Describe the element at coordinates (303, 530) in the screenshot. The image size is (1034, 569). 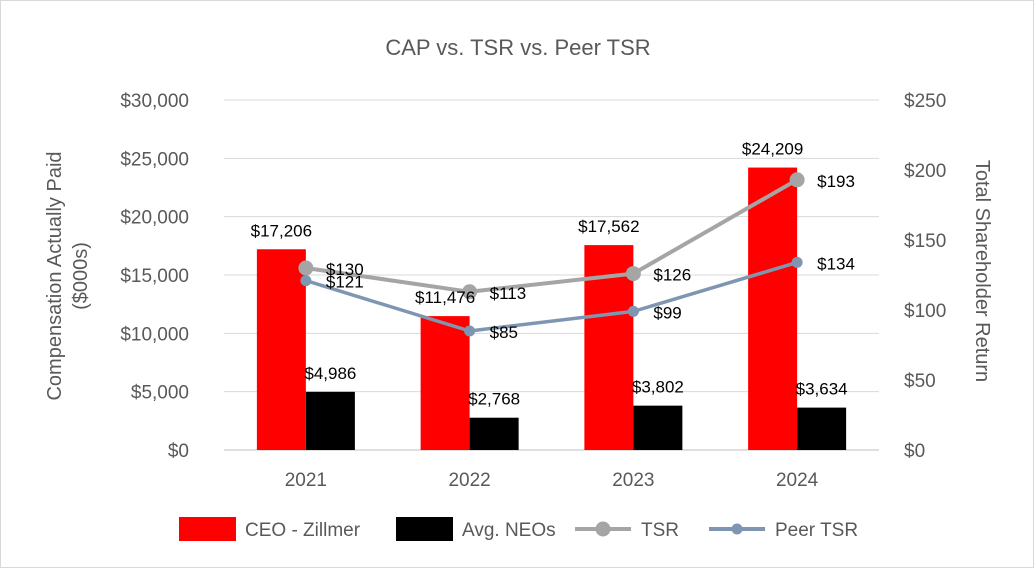
I see `legend-label-ceo-zillmer: CEO - Zillmer` at that location.